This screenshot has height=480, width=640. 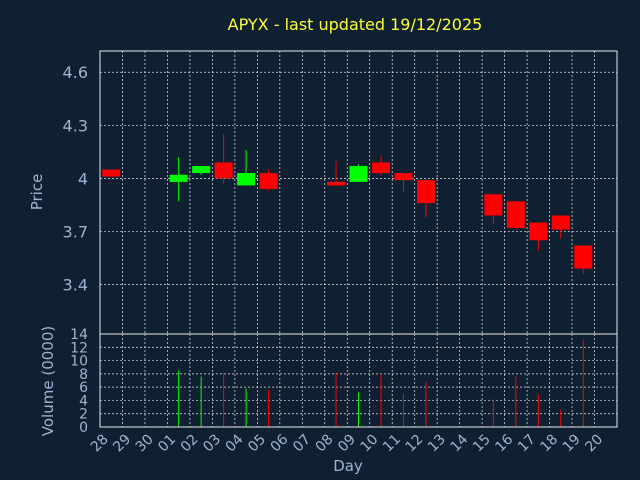 I want to click on day-x-tick-label: 30, so click(x=145, y=443).